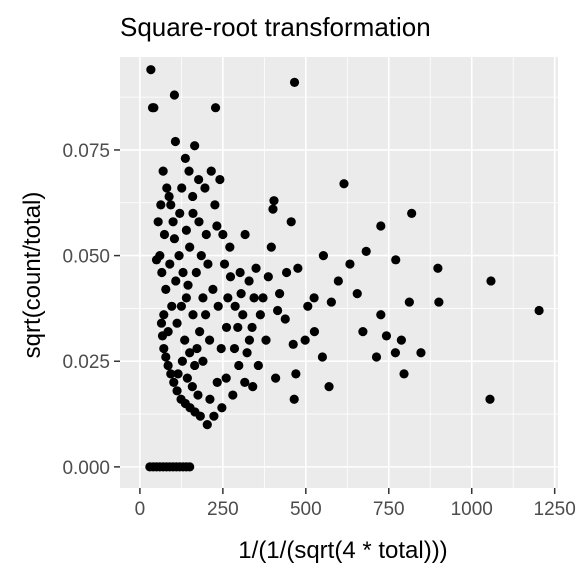  I want to click on y-tick-label: 0.000, so click(86, 468).